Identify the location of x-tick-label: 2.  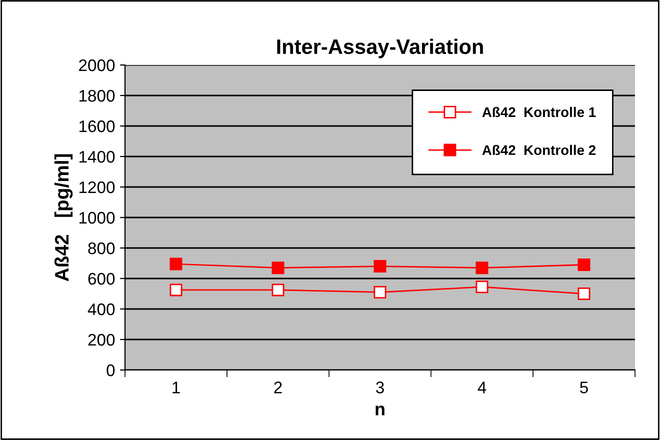
(278, 388).